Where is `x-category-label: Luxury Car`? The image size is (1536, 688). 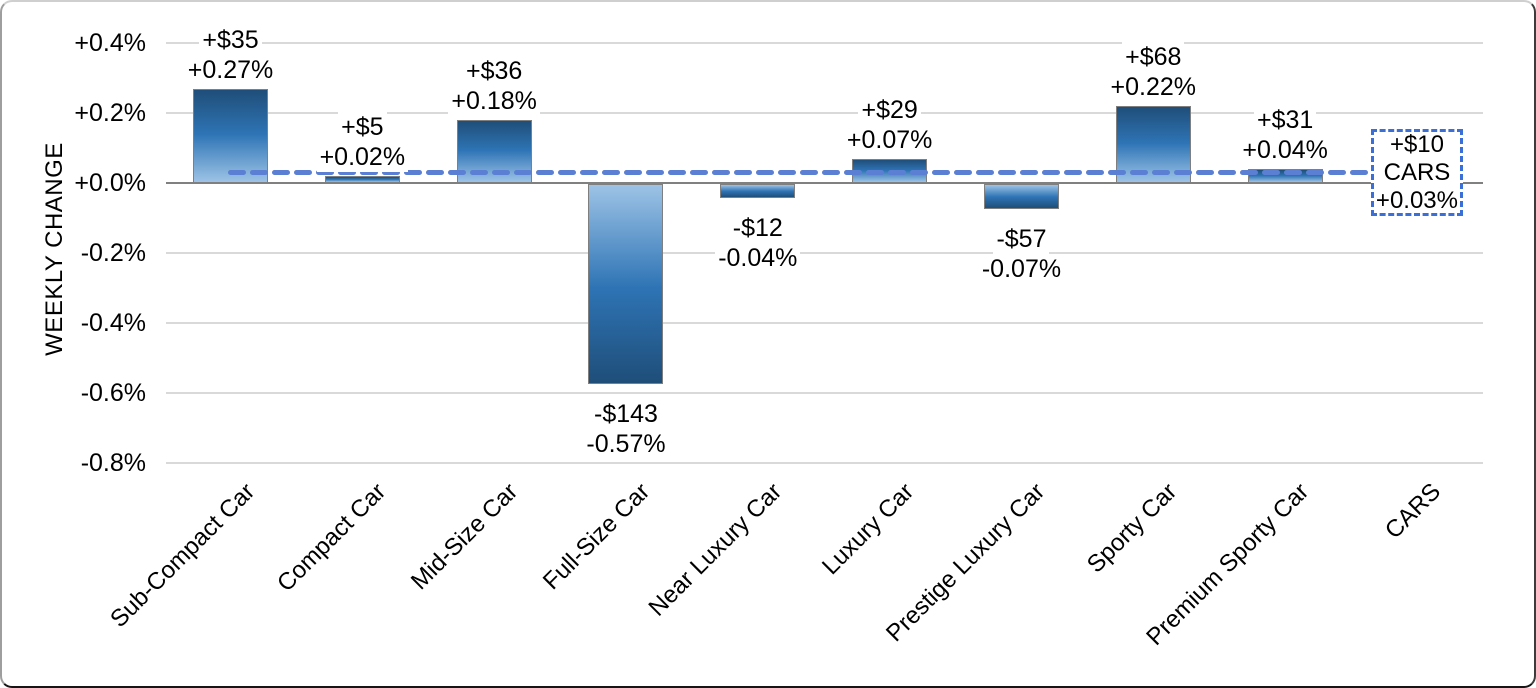 x-category-label: Luxury Car is located at coordinates (867, 529).